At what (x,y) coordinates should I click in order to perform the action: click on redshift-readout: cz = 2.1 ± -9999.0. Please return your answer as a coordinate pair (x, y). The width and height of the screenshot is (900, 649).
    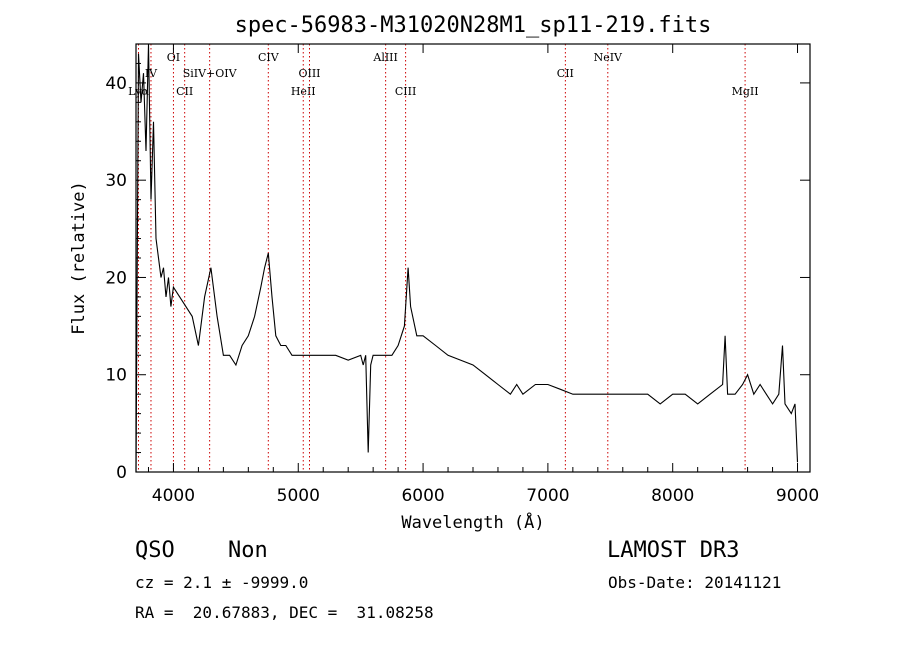
    Looking at the image, I should click on (222, 582).